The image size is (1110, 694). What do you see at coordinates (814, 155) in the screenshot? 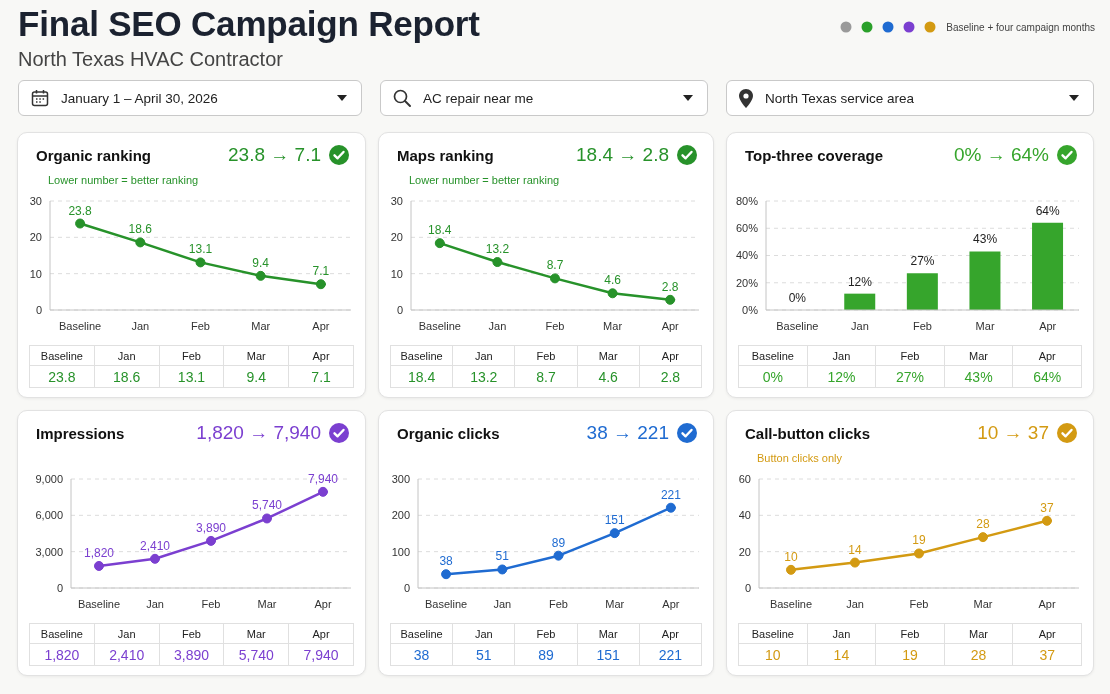
I see `chart-title: Top-three coverage` at bounding box center [814, 155].